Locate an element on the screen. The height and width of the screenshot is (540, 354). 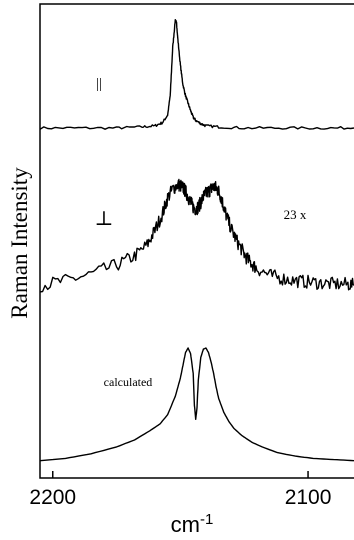
calculated-label: calculated is located at coordinates (128, 382).